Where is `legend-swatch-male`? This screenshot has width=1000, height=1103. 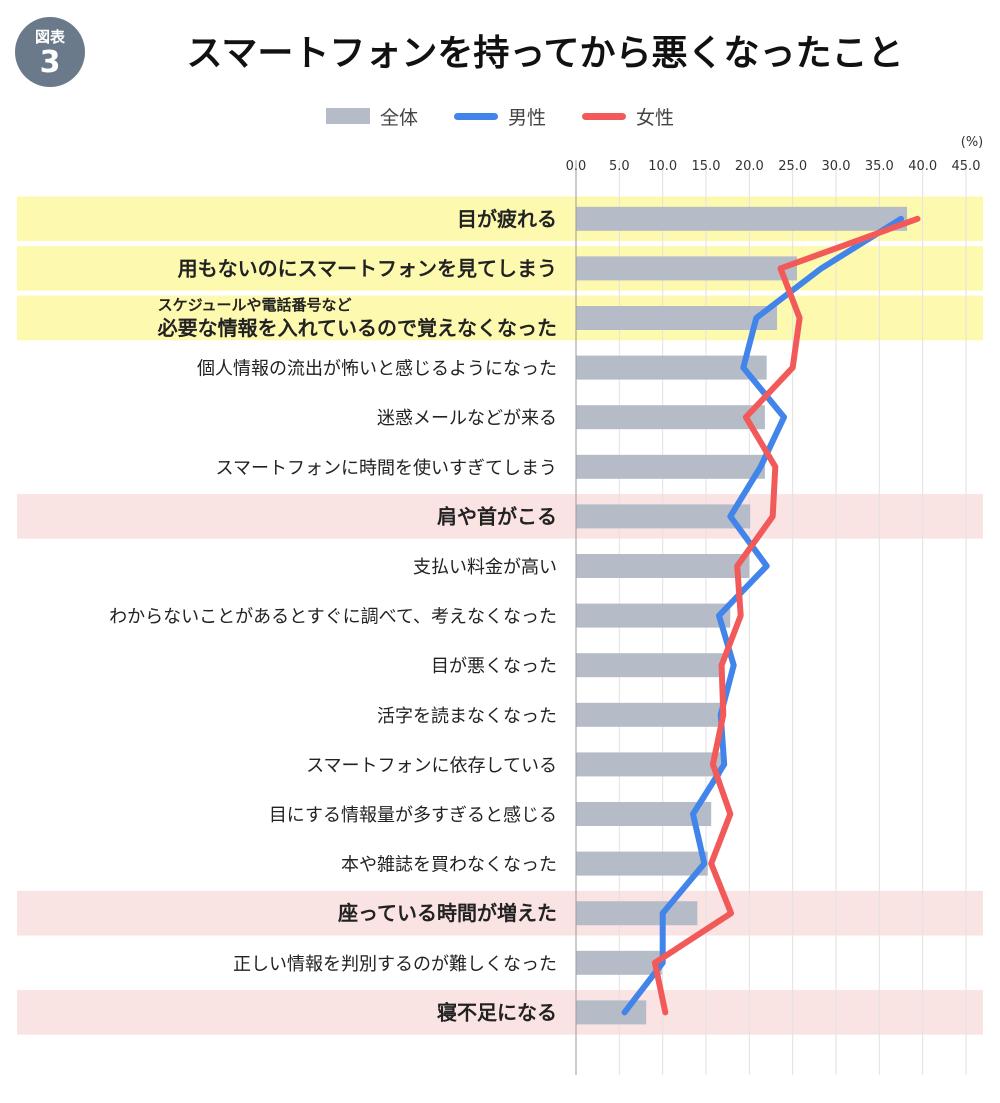 legend-swatch-male is located at coordinates (475, 116).